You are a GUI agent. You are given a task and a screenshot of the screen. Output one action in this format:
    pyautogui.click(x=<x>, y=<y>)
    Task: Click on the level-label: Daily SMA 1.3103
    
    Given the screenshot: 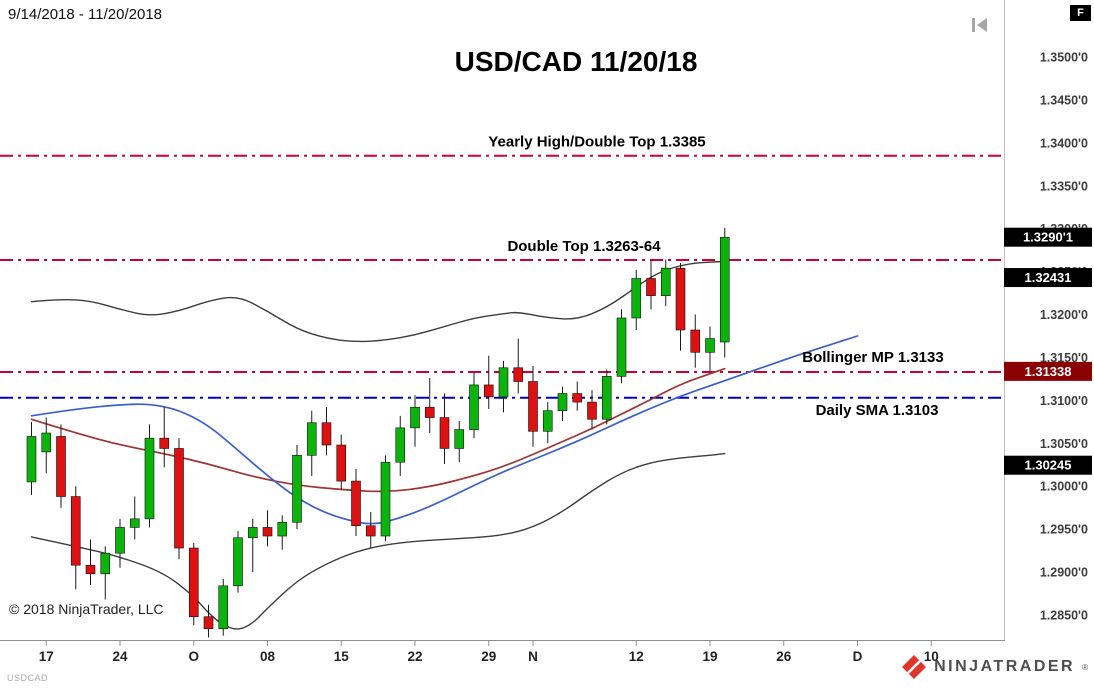 What is the action you would take?
    pyautogui.click(x=877, y=410)
    